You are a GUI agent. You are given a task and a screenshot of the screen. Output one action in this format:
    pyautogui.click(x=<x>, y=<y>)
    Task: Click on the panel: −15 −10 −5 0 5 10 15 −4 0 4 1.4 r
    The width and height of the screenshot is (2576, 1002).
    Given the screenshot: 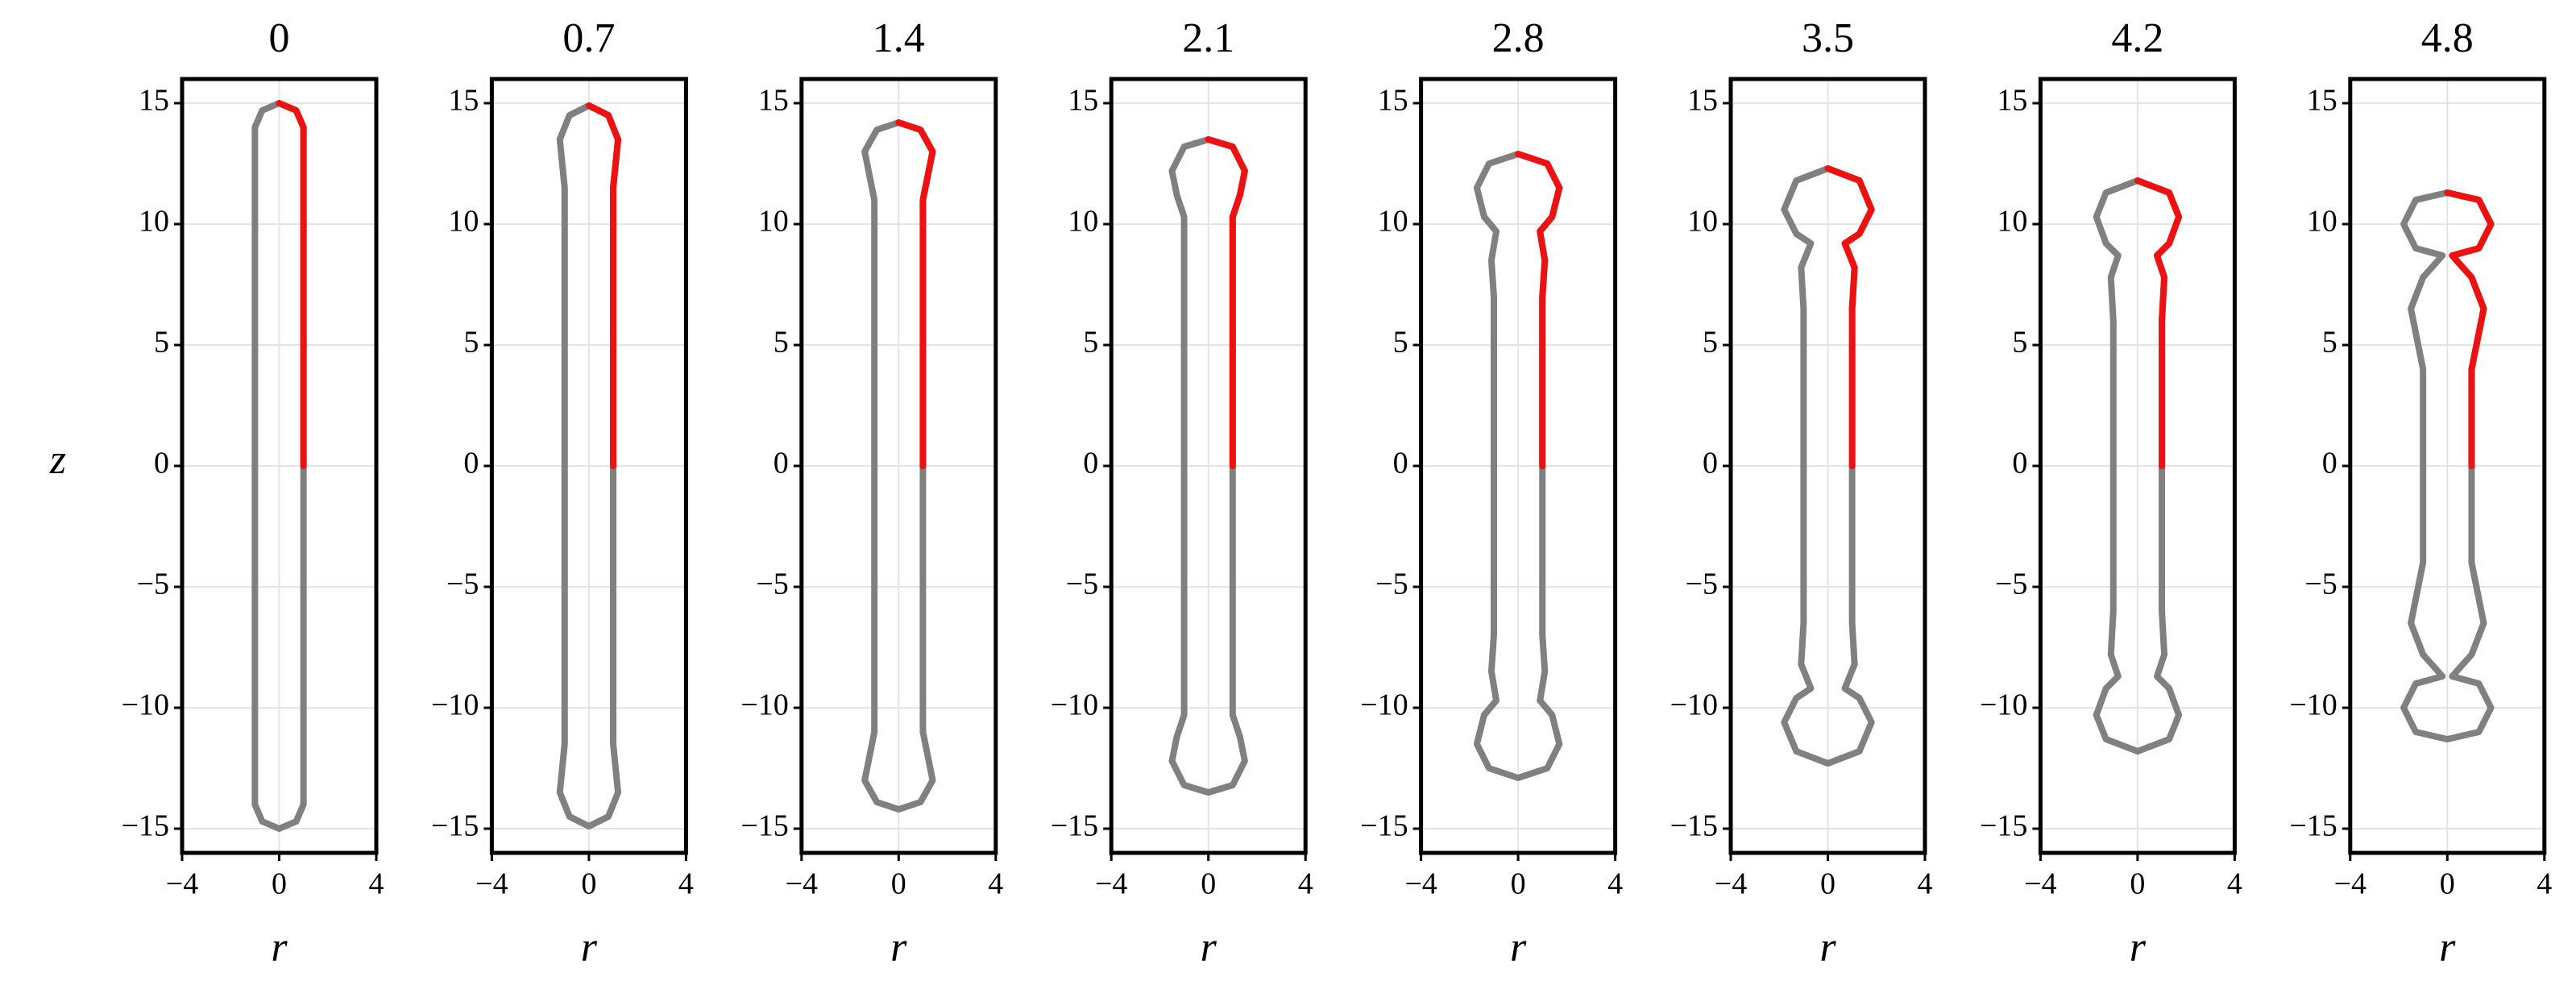 What is the action you would take?
    pyautogui.click(x=871, y=493)
    